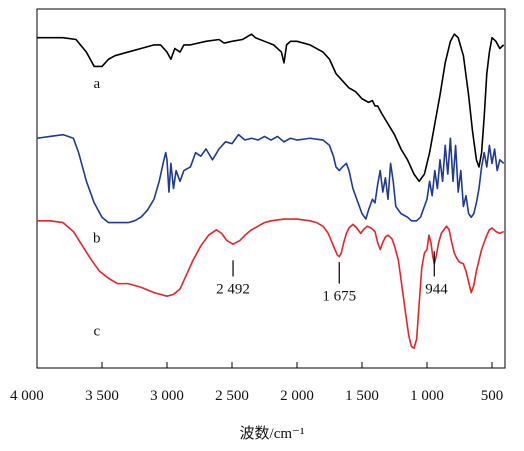 Image resolution: width=524 pixels, height=451 pixels. What do you see at coordinates (427, 396) in the screenshot?
I see `x-tick-label: 1 000` at bounding box center [427, 396].